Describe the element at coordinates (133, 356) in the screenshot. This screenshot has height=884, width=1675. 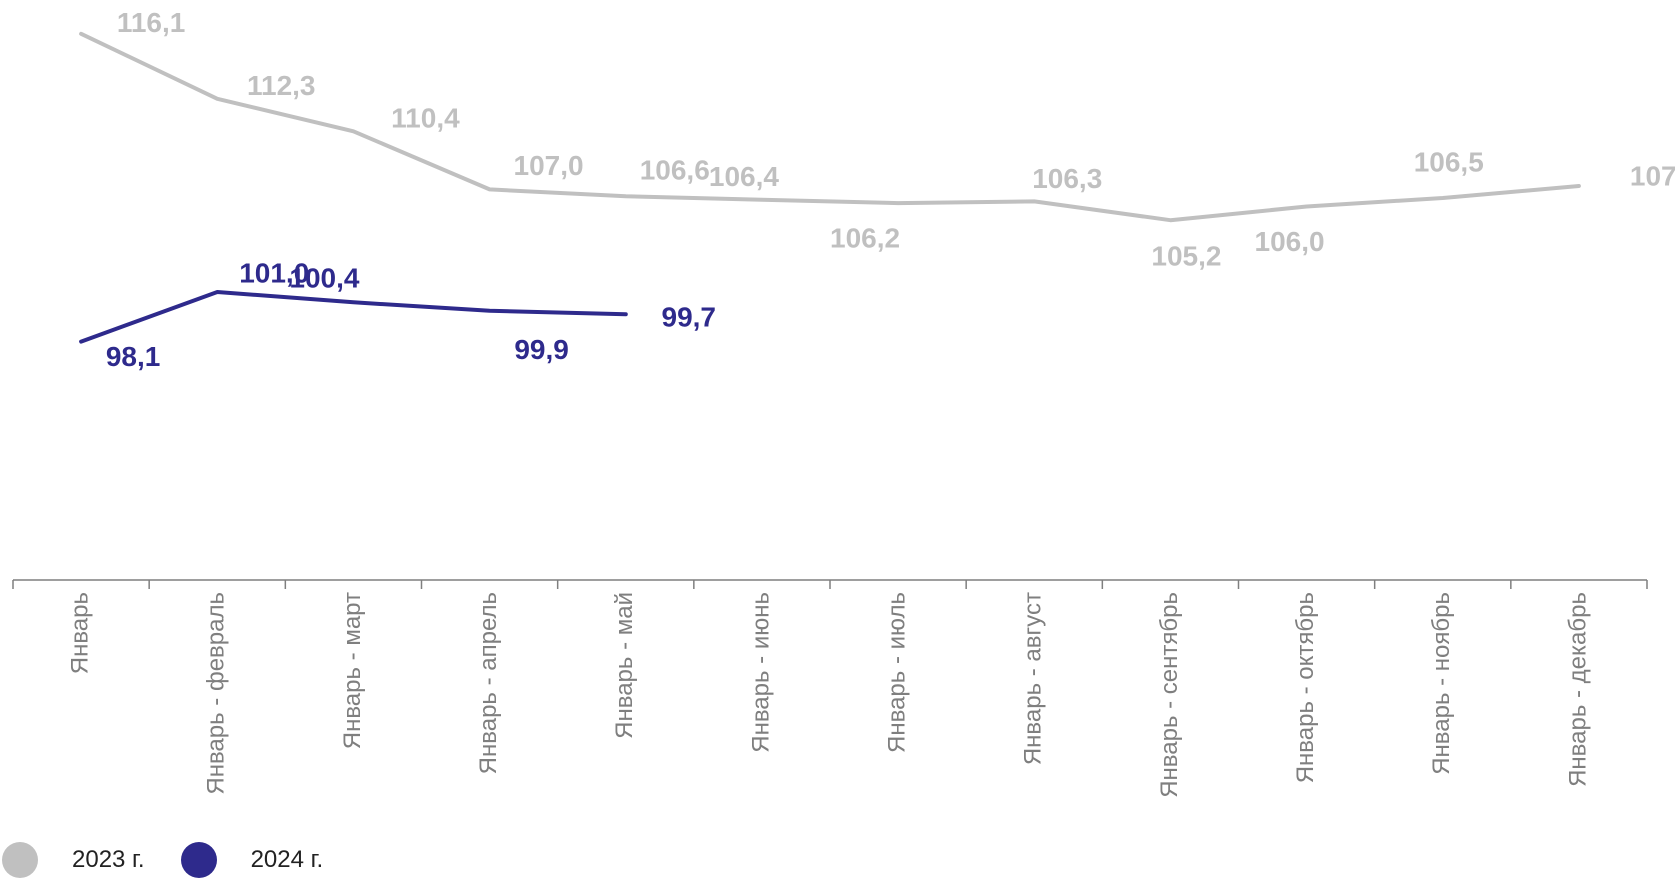
I see `data-label: 98,1` at that location.